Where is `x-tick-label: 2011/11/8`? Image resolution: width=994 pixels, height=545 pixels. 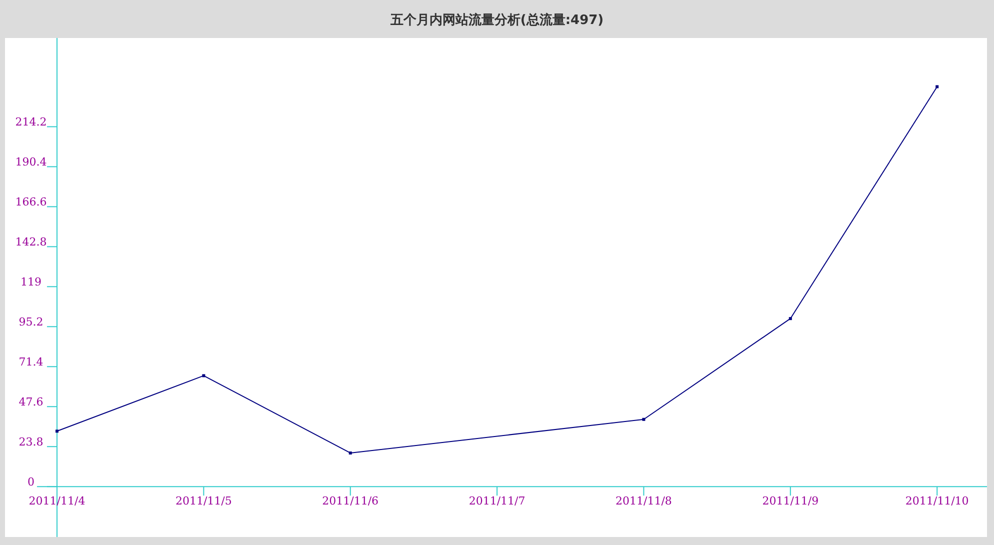 x-tick-label: 2011/11/8 is located at coordinates (644, 501).